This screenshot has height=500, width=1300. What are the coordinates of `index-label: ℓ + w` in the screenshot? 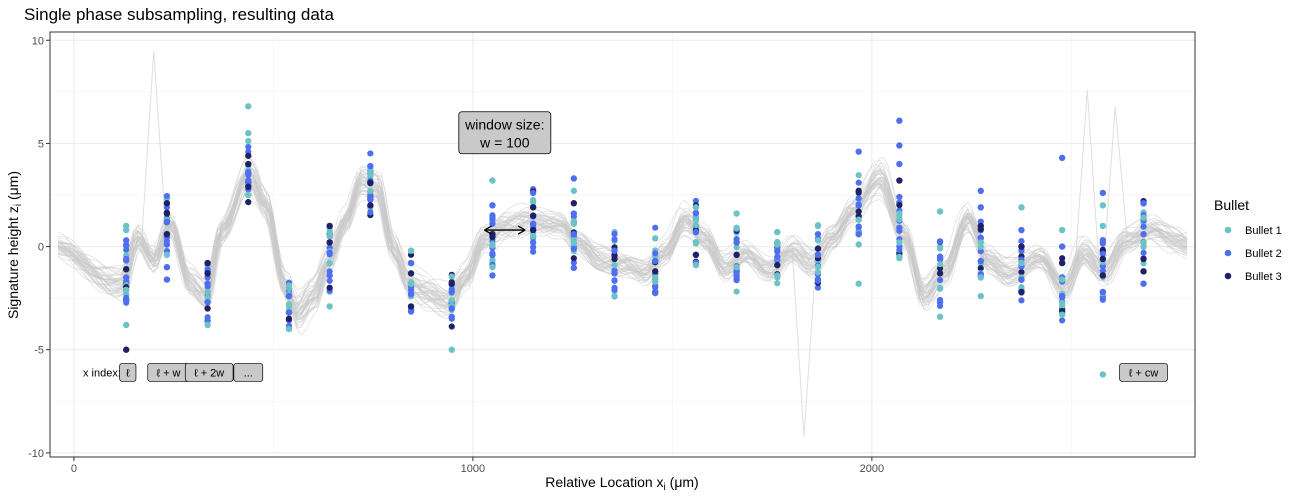 It's located at (168, 373).